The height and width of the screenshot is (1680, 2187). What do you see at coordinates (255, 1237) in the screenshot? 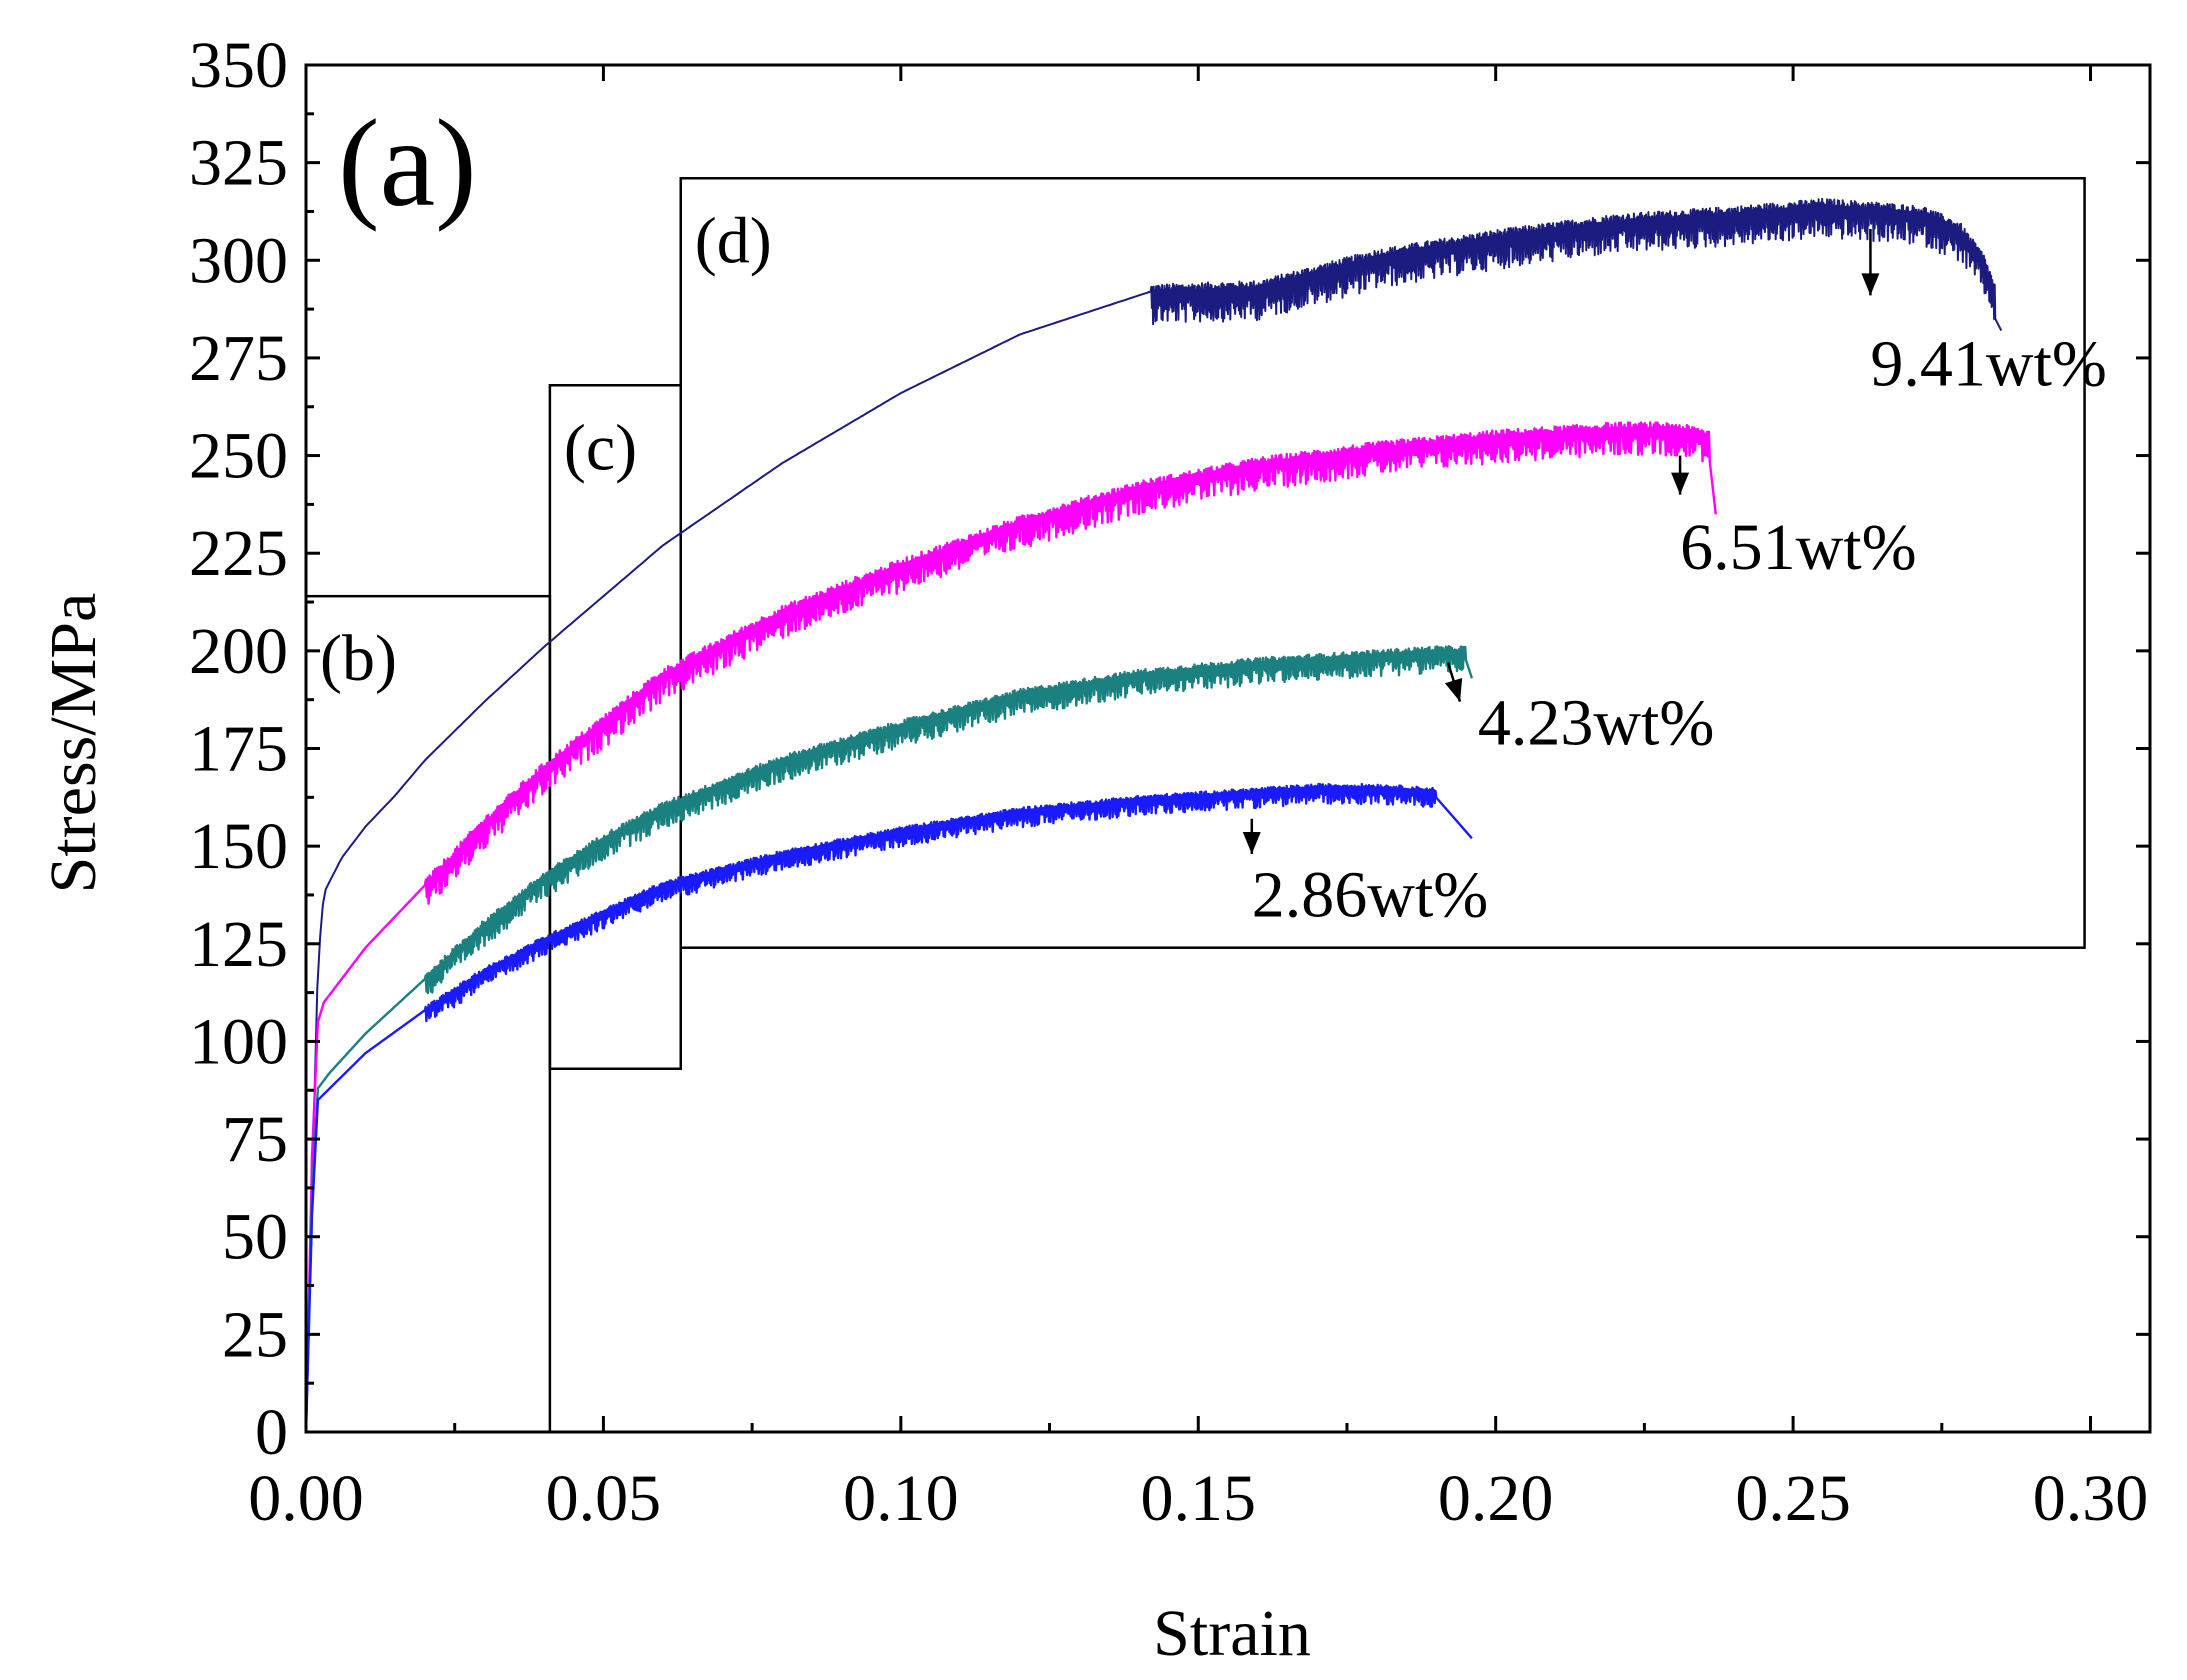
I see `y-tick-label: 50` at bounding box center [255, 1237].